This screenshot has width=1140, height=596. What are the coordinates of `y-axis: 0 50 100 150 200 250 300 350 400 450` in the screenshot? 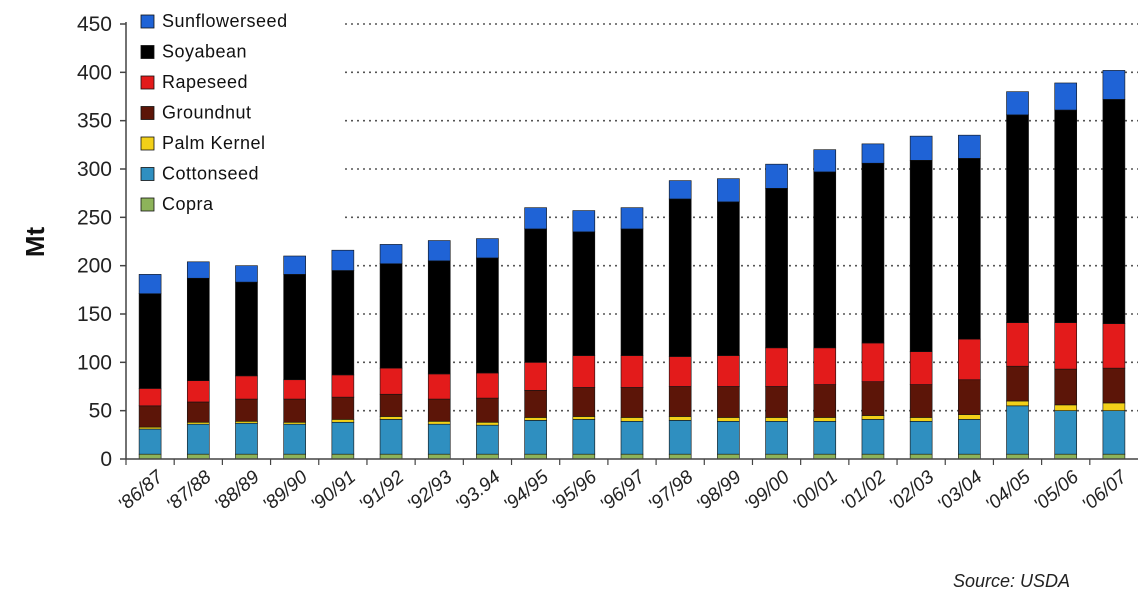 It's located at (102, 242).